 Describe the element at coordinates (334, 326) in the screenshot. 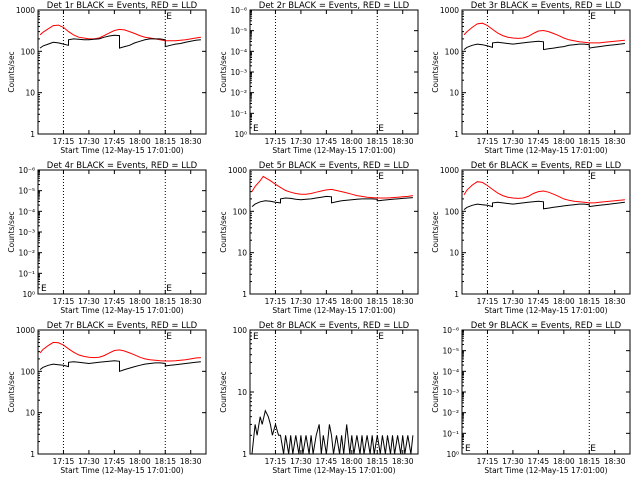

I see `panel-title: Det 8r BLACK = Events, RED = LLD` at that location.